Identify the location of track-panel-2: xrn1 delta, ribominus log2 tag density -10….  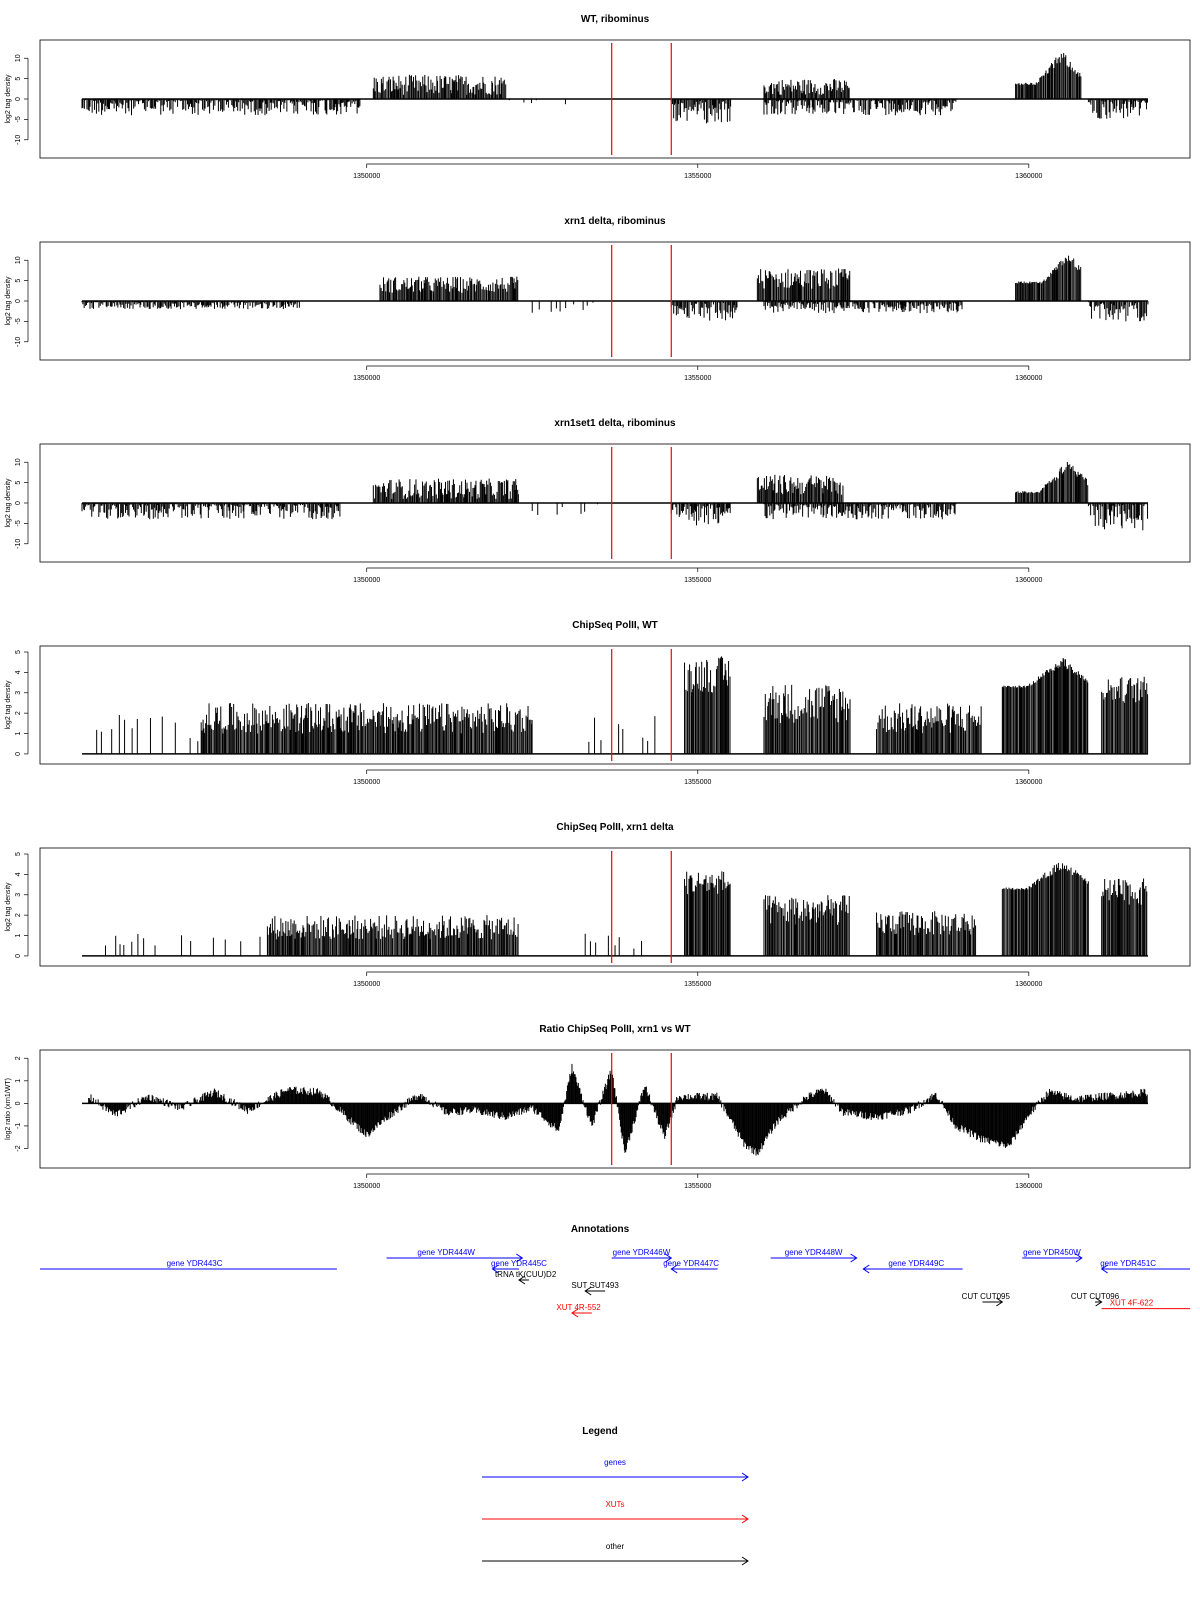
(598, 299).